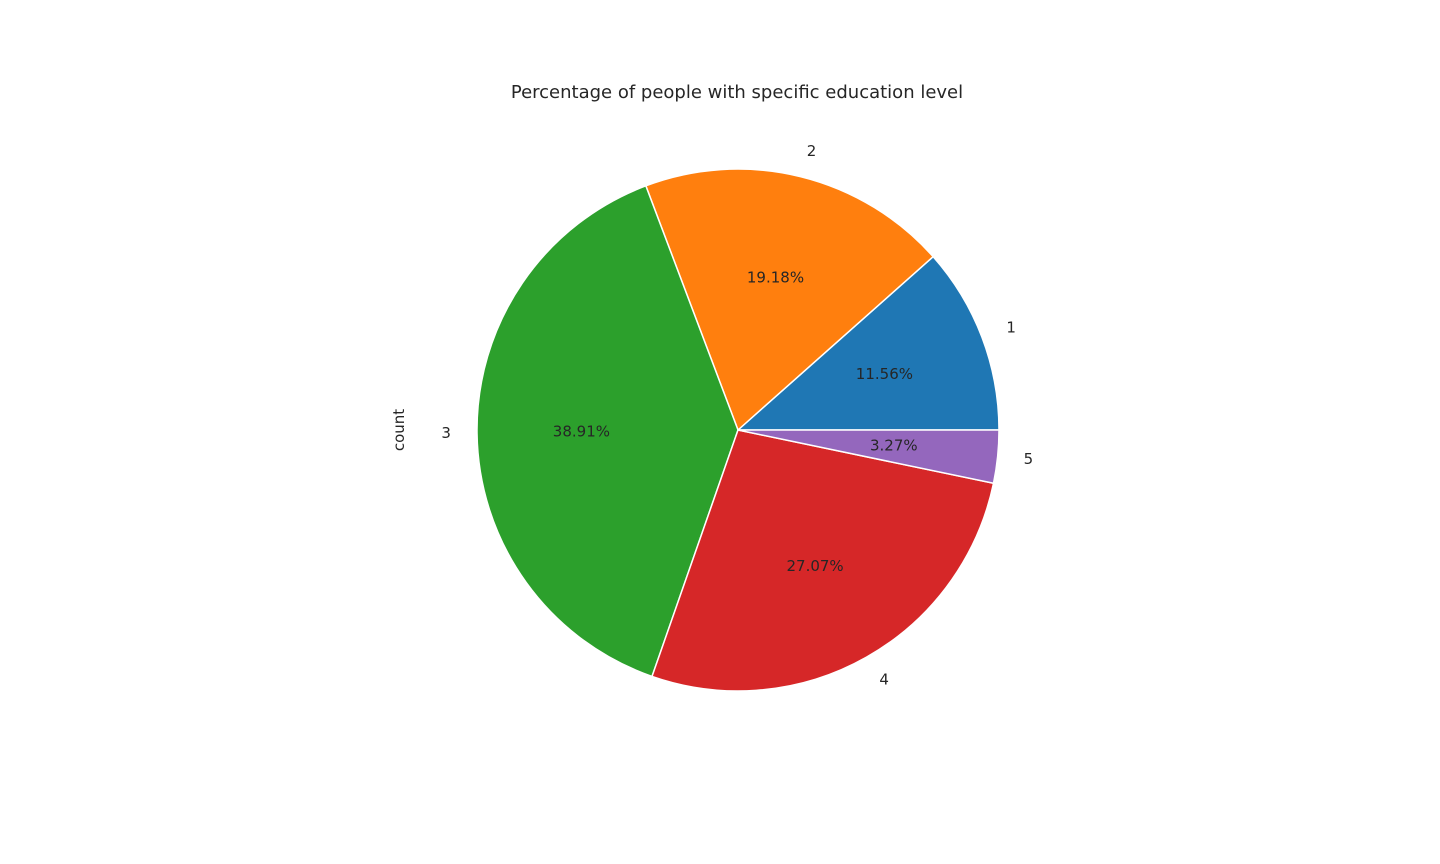  What do you see at coordinates (399, 430) in the screenshot?
I see `y-axis-label: count` at bounding box center [399, 430].